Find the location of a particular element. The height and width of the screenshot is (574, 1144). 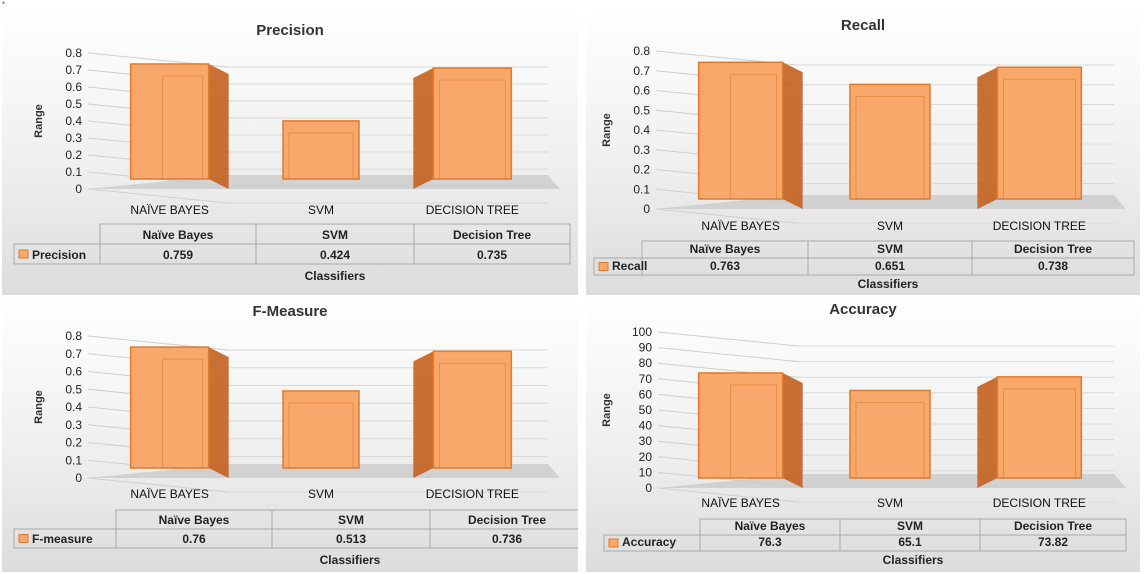

y-tick-label: 70 is located at coordinates (646, 379).